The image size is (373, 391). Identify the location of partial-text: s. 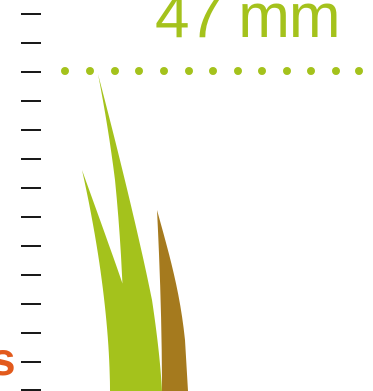
(8, 359).